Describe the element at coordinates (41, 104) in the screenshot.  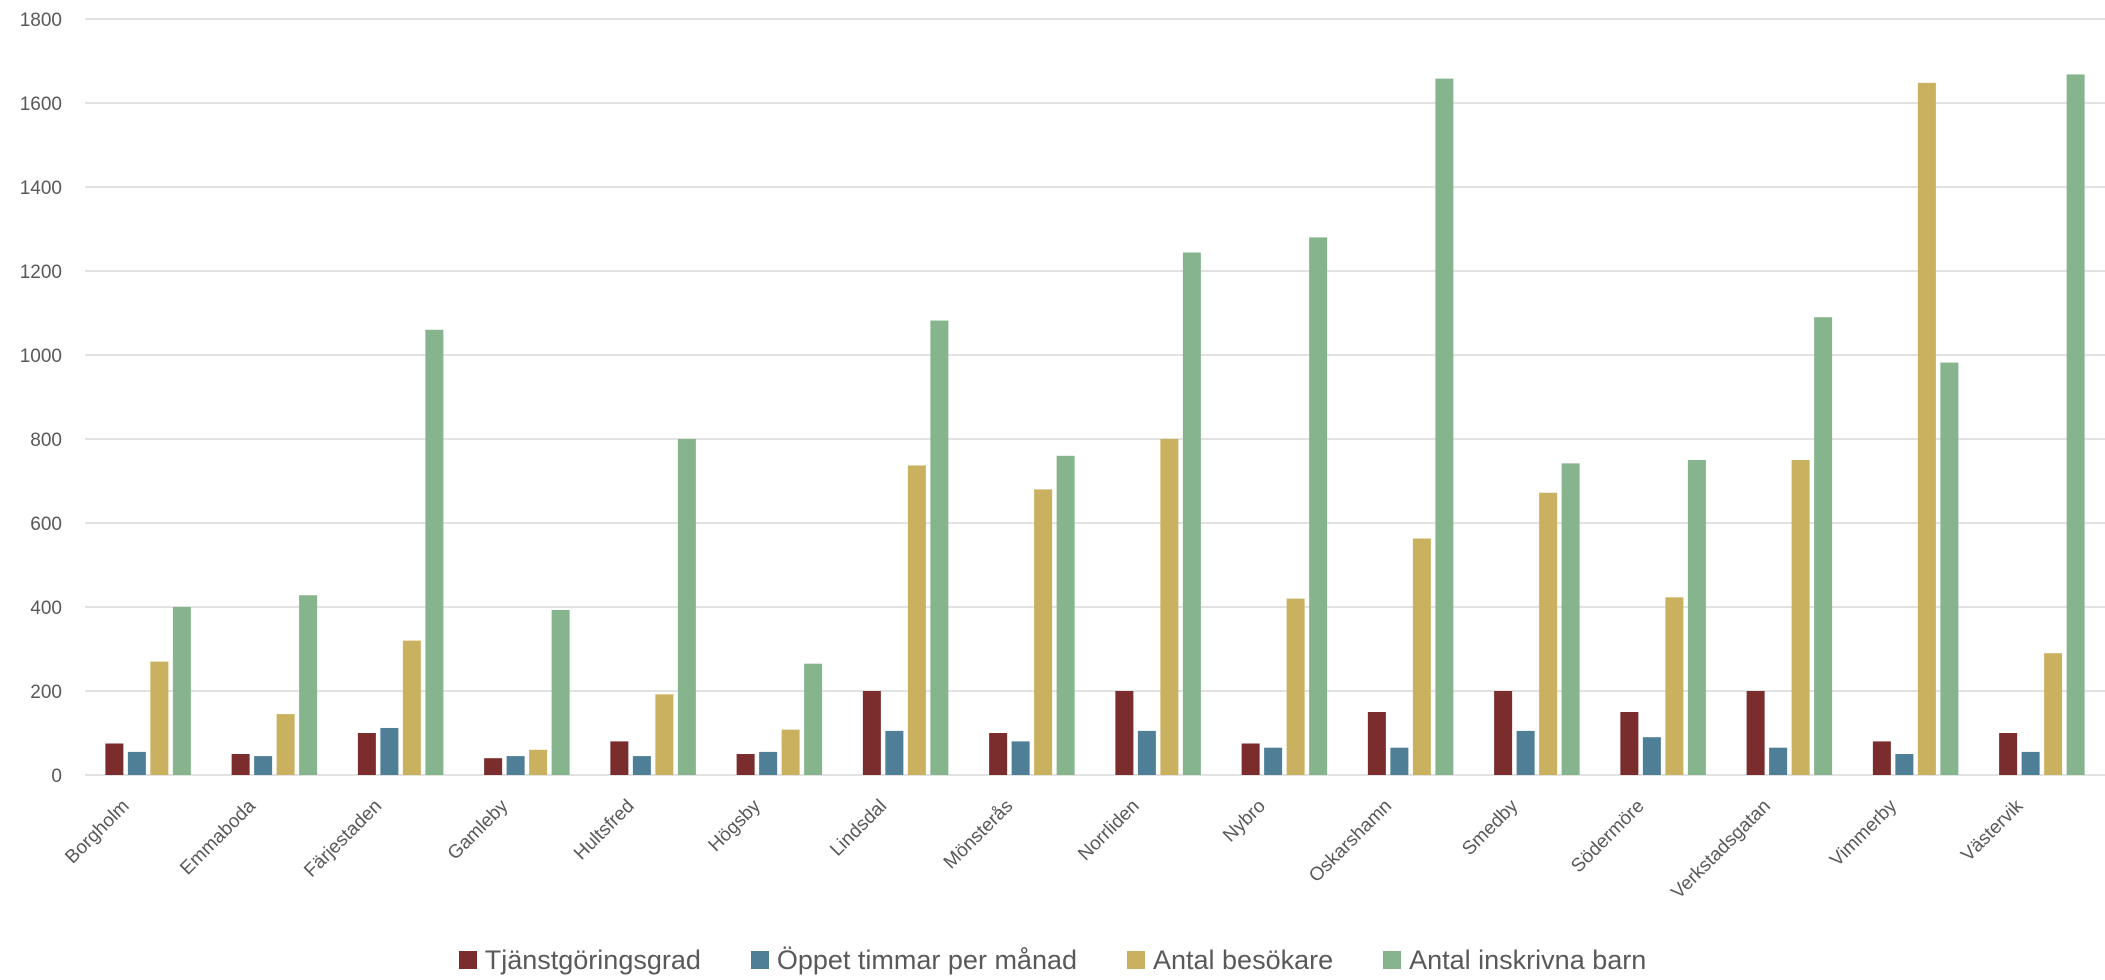
I see `y-tick-label: 1600` at that location.